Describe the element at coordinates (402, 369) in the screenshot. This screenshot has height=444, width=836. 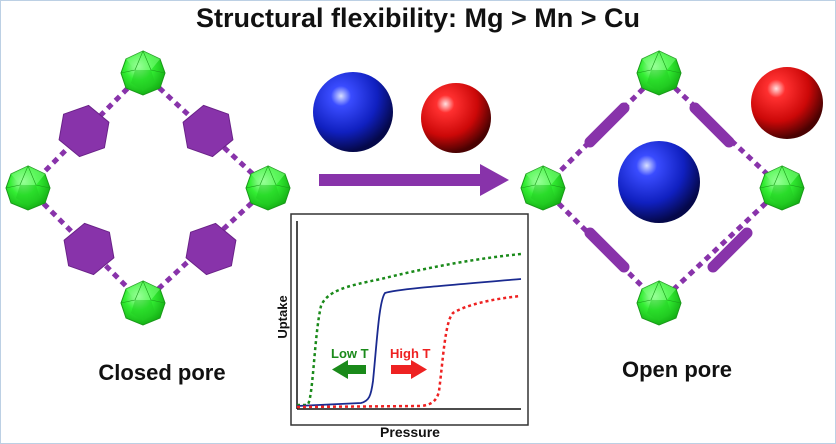
I see `high-t-arrow` at that location.